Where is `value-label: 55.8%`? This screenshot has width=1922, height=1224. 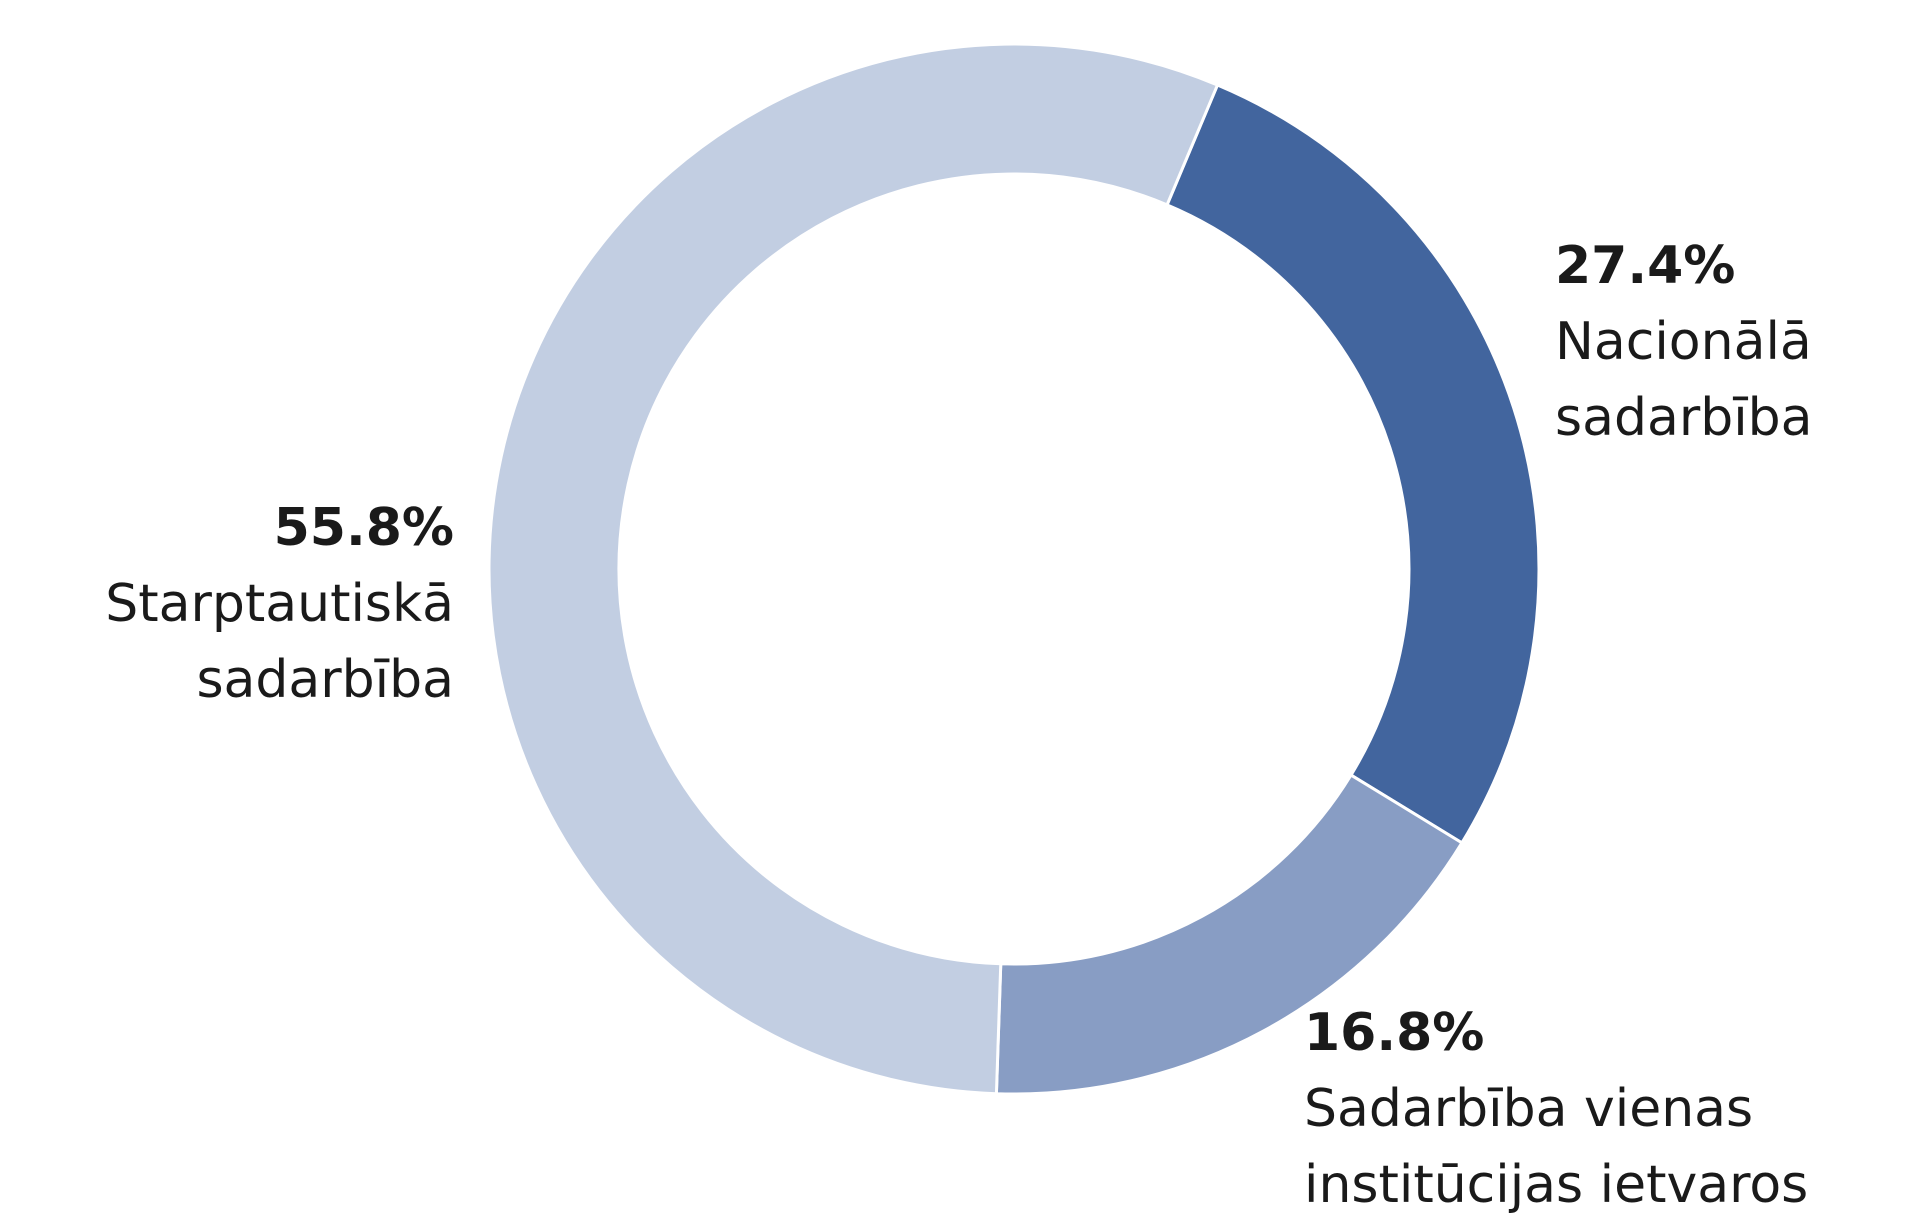 value-label: 55.8% is located at coordinates (363, 528).